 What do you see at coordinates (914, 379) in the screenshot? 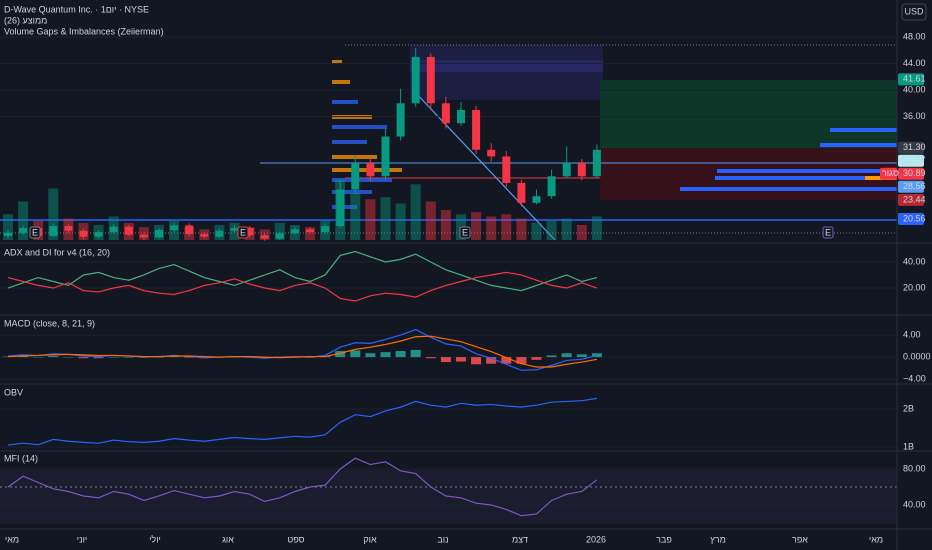
I see `y-tick-label: −4.00` at bounding box center [914, 379].